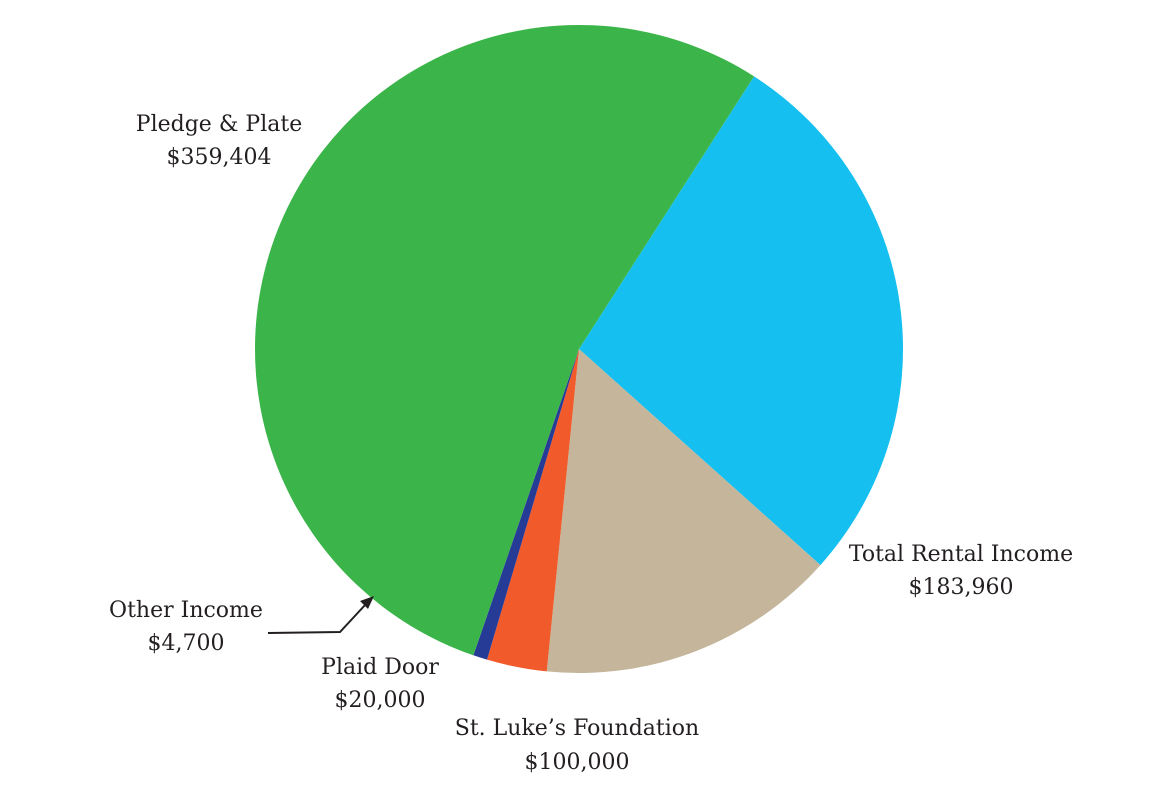 The image size is (1158, 812). What do you see at coordinates (219, 157) in the screenshot?
I see `pledge-plate-value: $359,404` at bounding box center [219, 157].